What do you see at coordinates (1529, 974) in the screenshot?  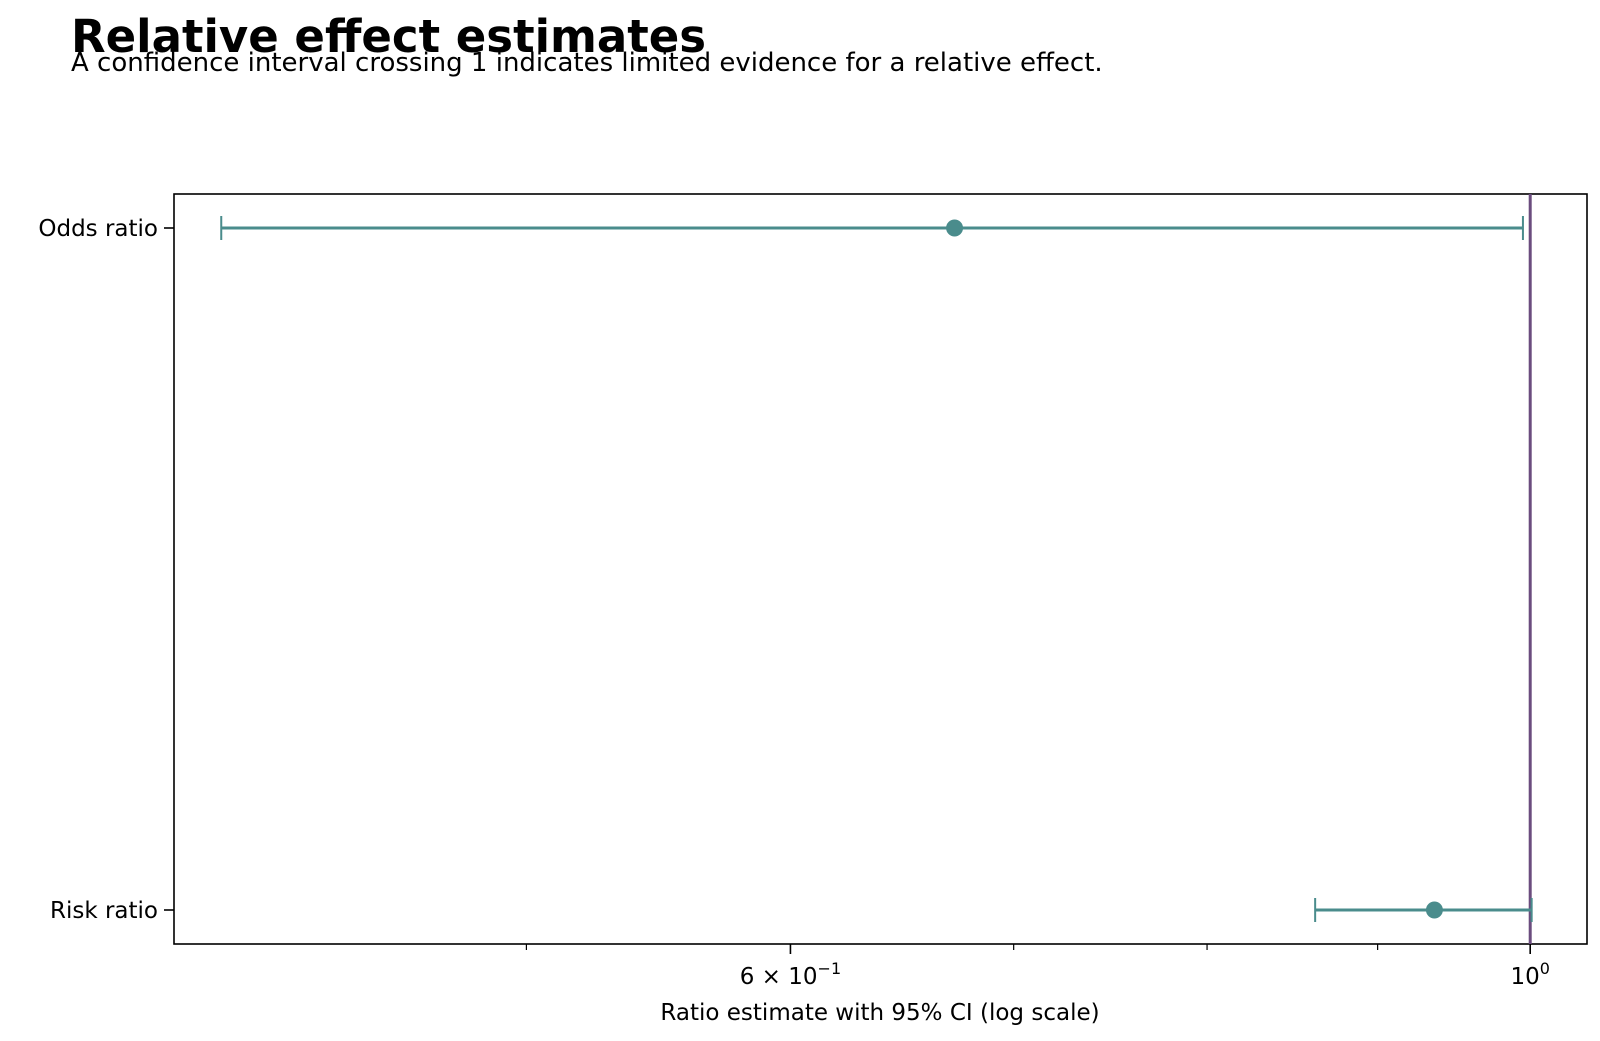 I see `x-tick-label: 100` at bounding box center [1529, 974].